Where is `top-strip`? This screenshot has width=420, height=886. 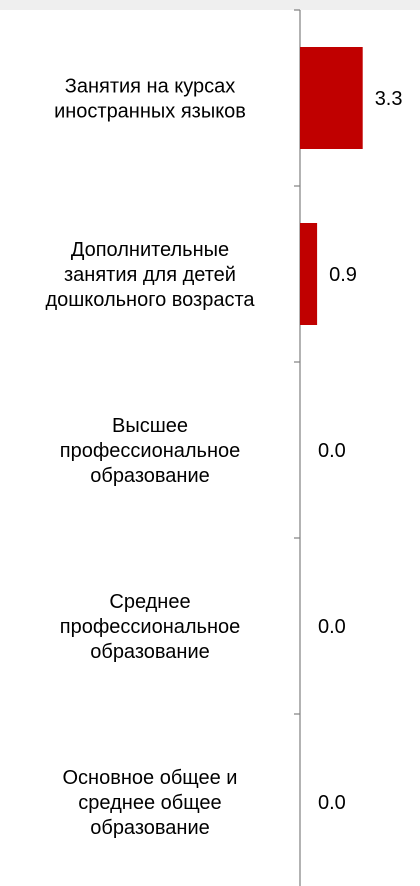
top-strip is located at coordinates (210, 5).